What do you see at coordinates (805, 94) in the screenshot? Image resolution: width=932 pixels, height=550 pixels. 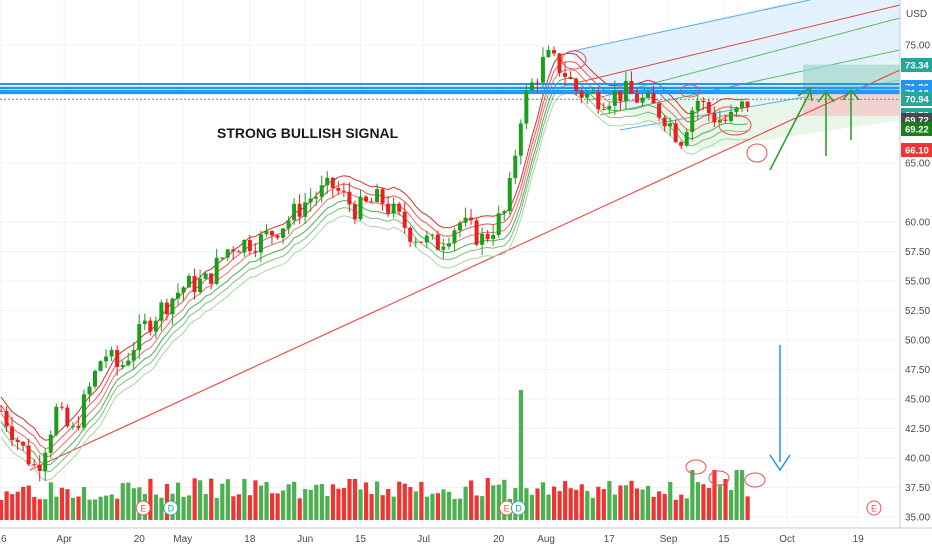 I see `up-arrow-1-head` at bounding box center [805, 94].